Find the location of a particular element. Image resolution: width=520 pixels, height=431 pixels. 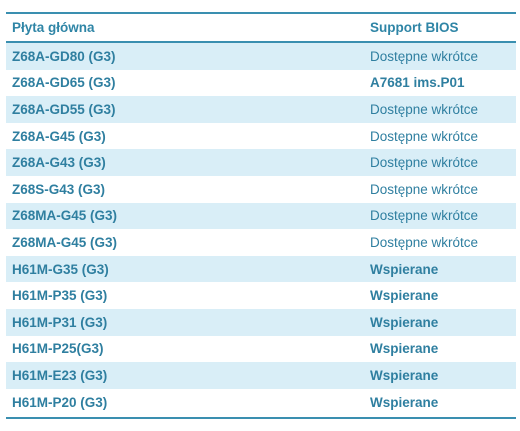

table-row: Z68A-G45 (G3) Dostępne wkrótce is located at coordinates (261, 136).